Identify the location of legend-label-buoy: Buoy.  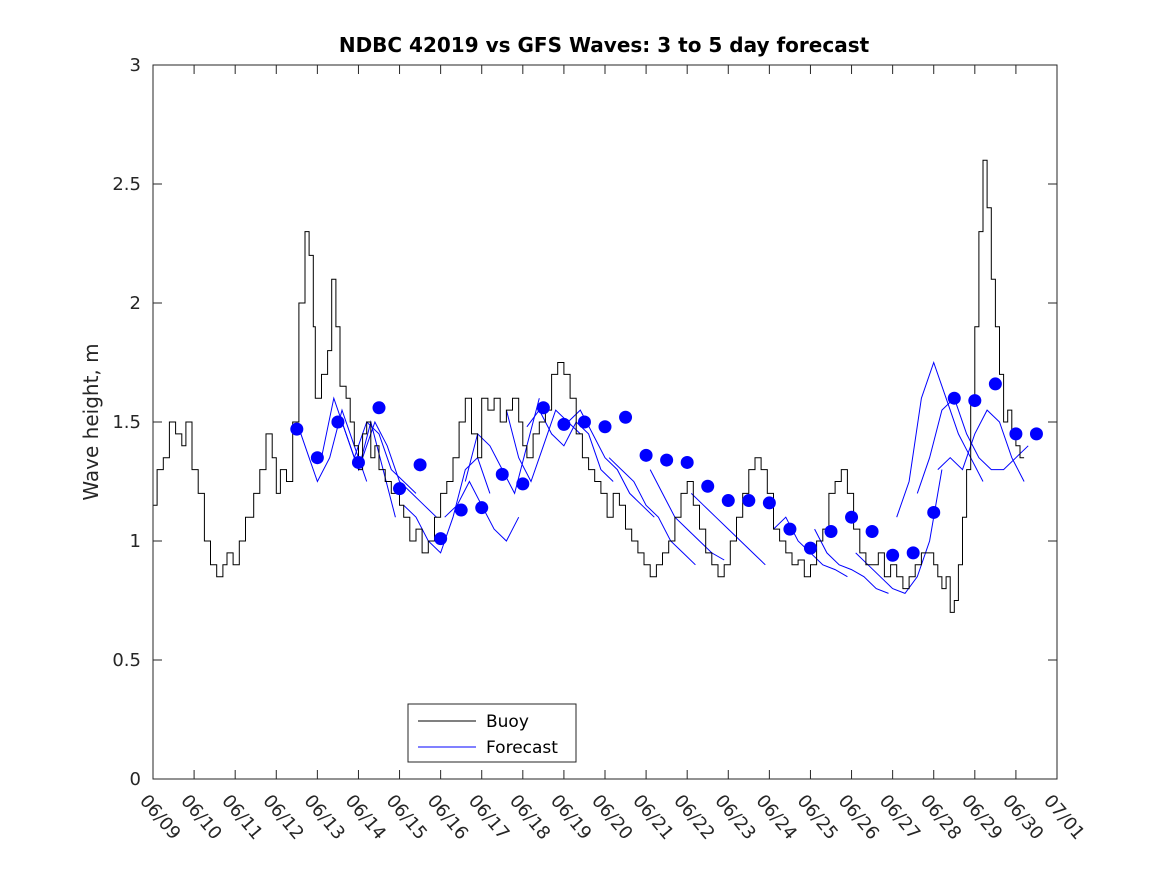
(507, 722).